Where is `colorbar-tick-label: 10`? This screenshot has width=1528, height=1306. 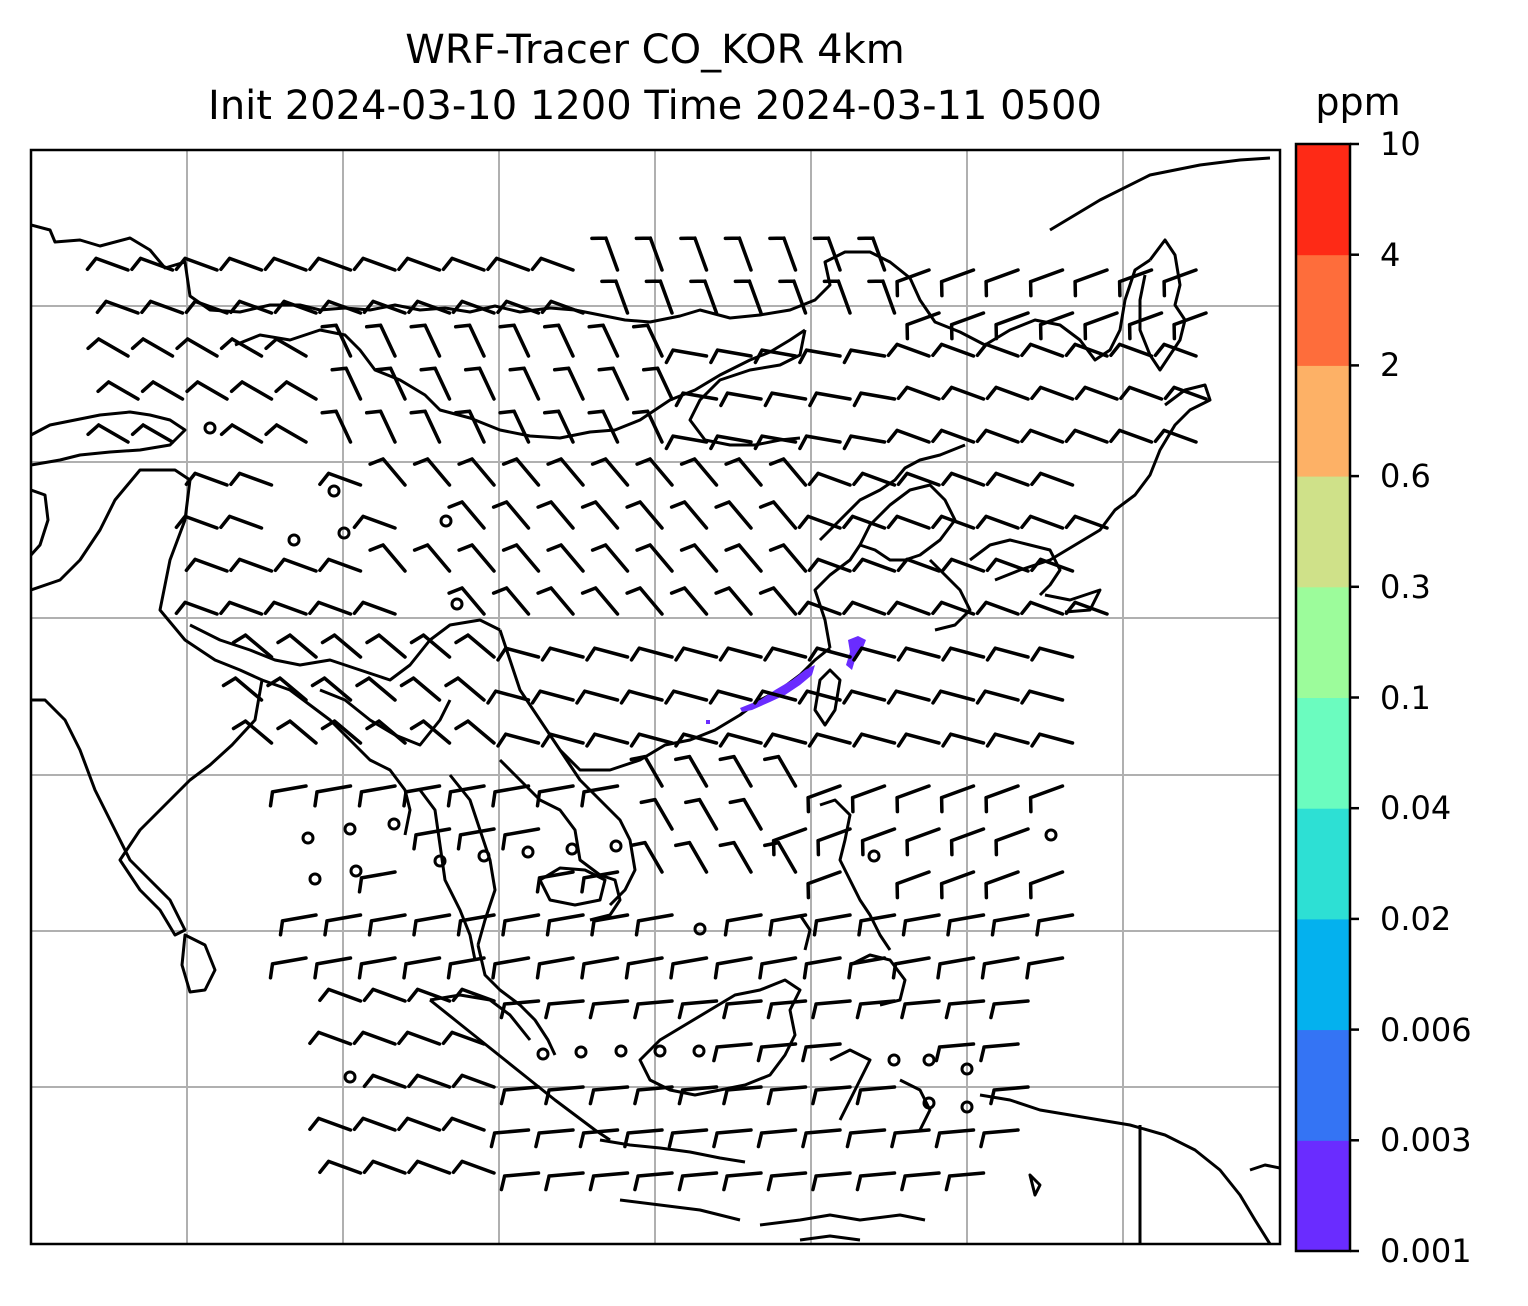 colorbar-tick-label: 10 is located at coordinates (1400, 144).